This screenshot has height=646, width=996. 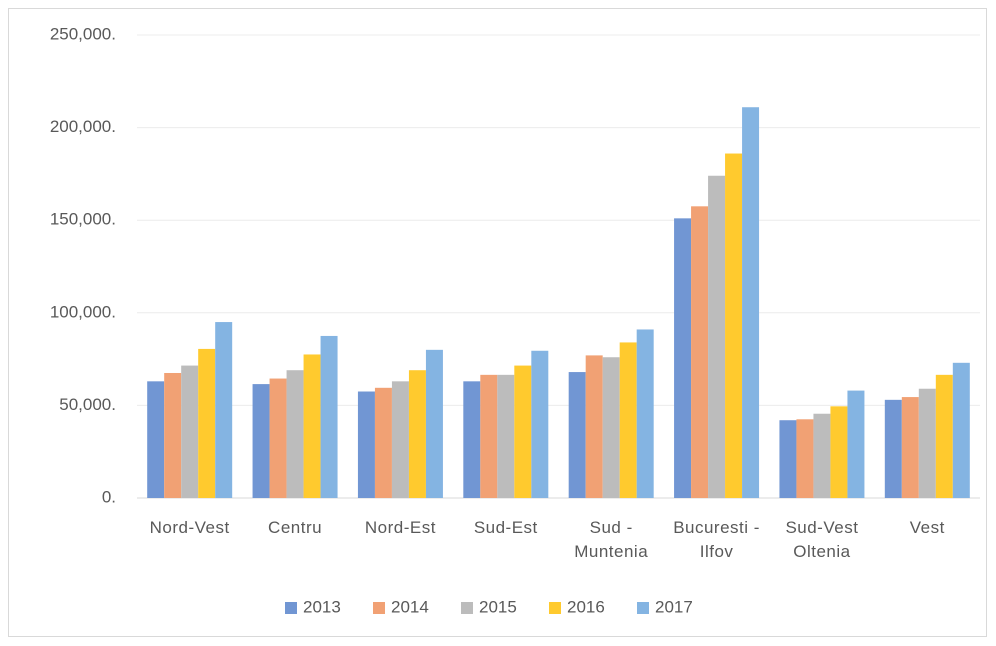 What do you see at coordinates (674, 606) in the screenshot?
I see `legend-label: 2017` at bounding box center [674, 606].